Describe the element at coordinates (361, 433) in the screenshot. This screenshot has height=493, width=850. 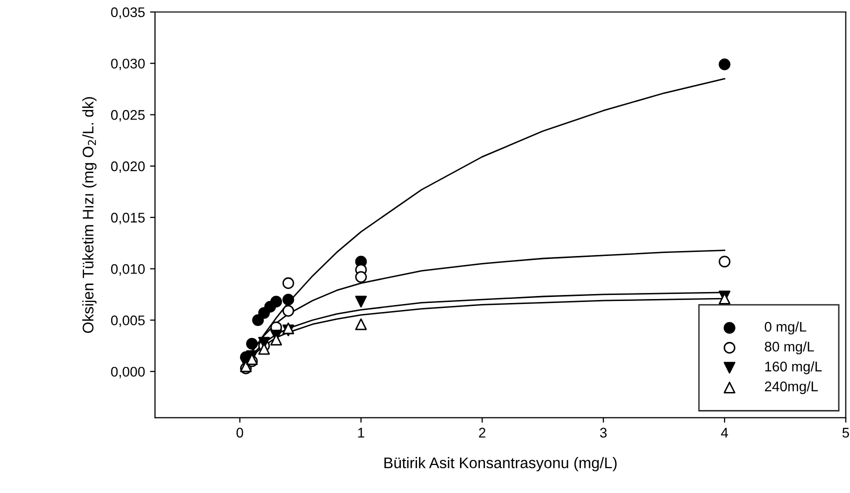
I see `x-tick-label: 1` at that location.